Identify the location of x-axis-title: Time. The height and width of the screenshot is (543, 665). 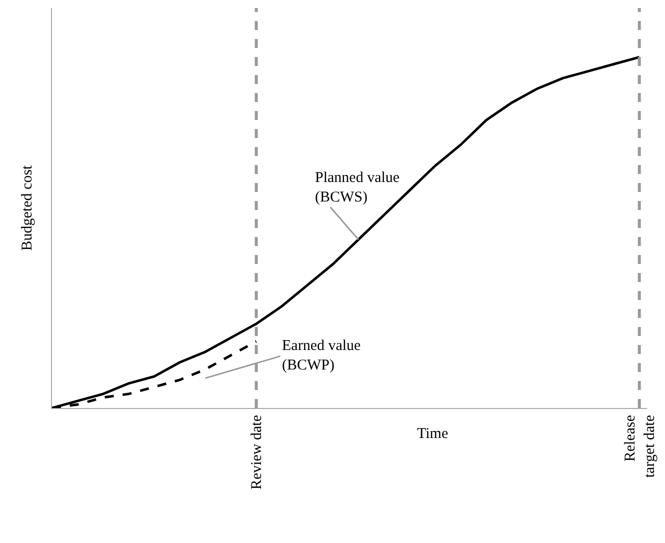
(432, 434).